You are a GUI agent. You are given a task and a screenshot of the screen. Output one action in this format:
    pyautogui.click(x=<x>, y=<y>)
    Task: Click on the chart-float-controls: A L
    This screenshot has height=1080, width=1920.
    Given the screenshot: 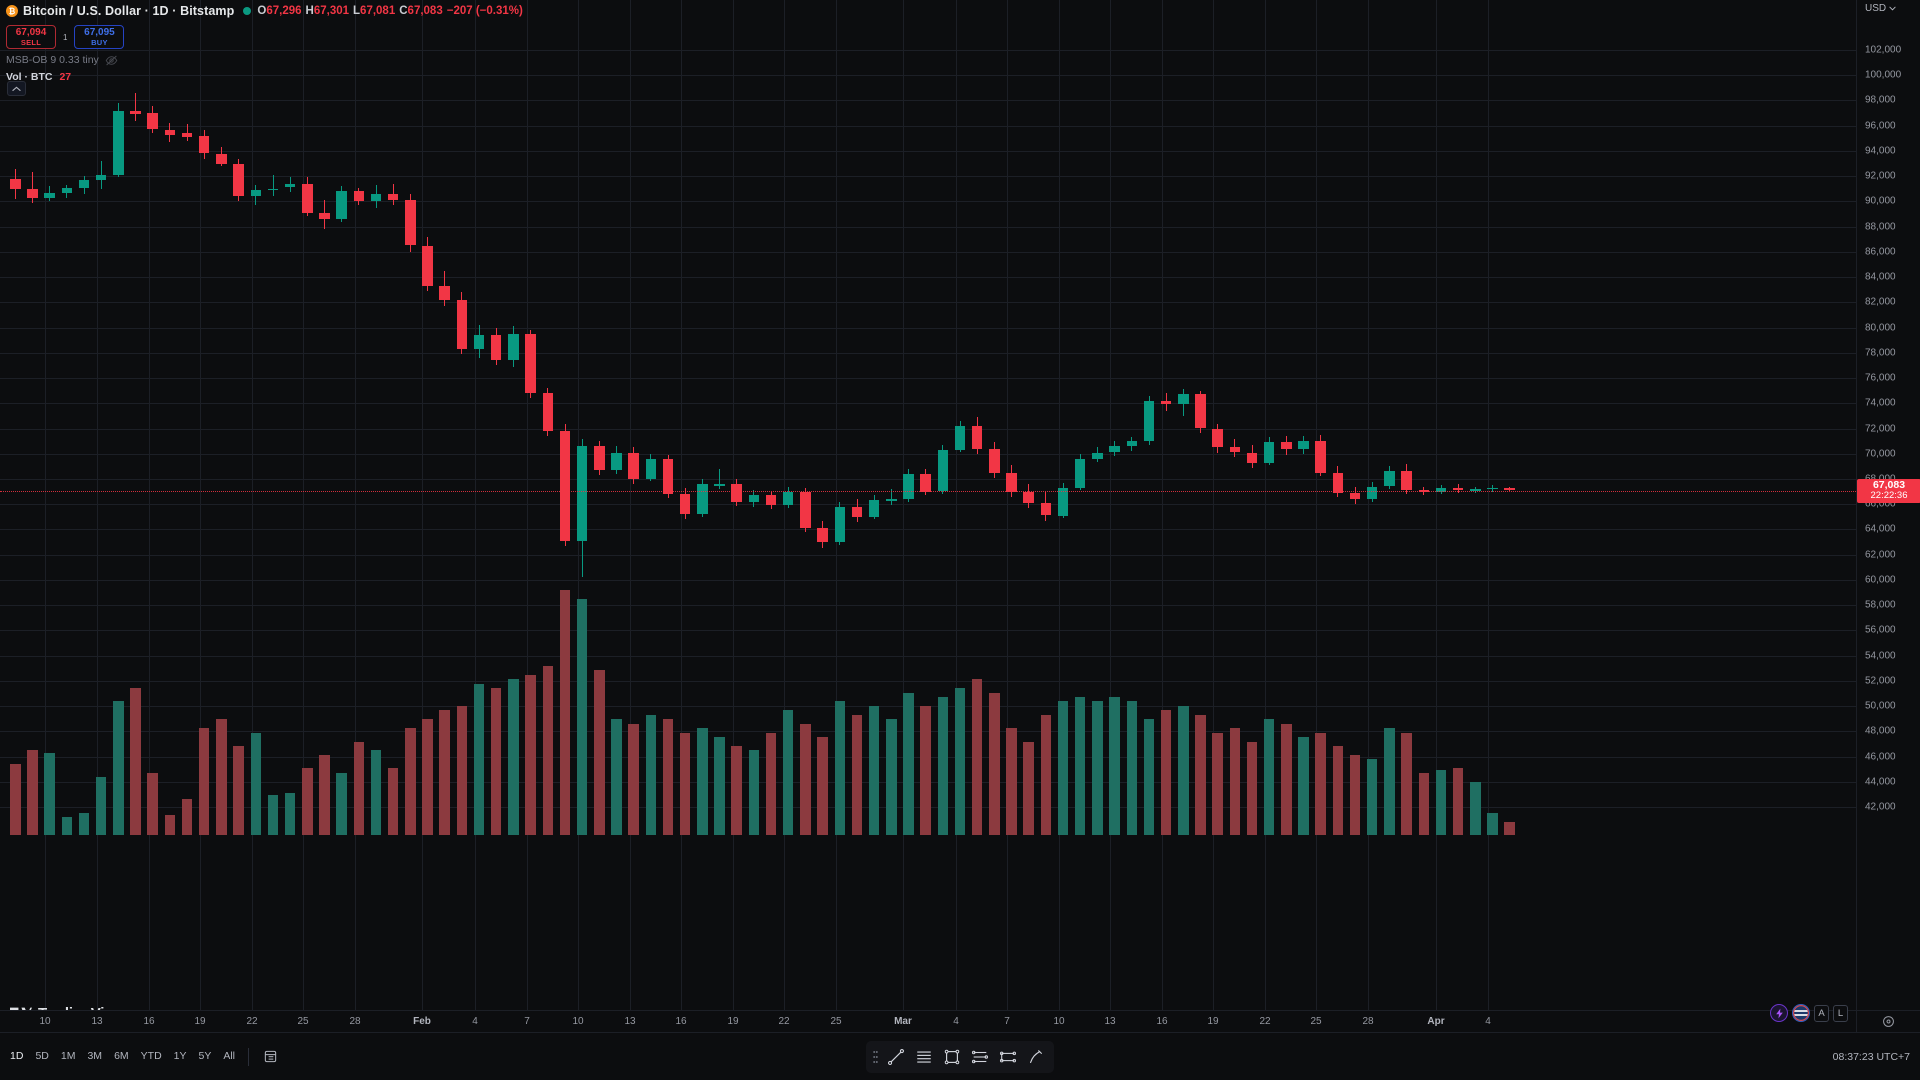 What is the action you would take?
    pyautogui.click(x=1809, y=1013)
    